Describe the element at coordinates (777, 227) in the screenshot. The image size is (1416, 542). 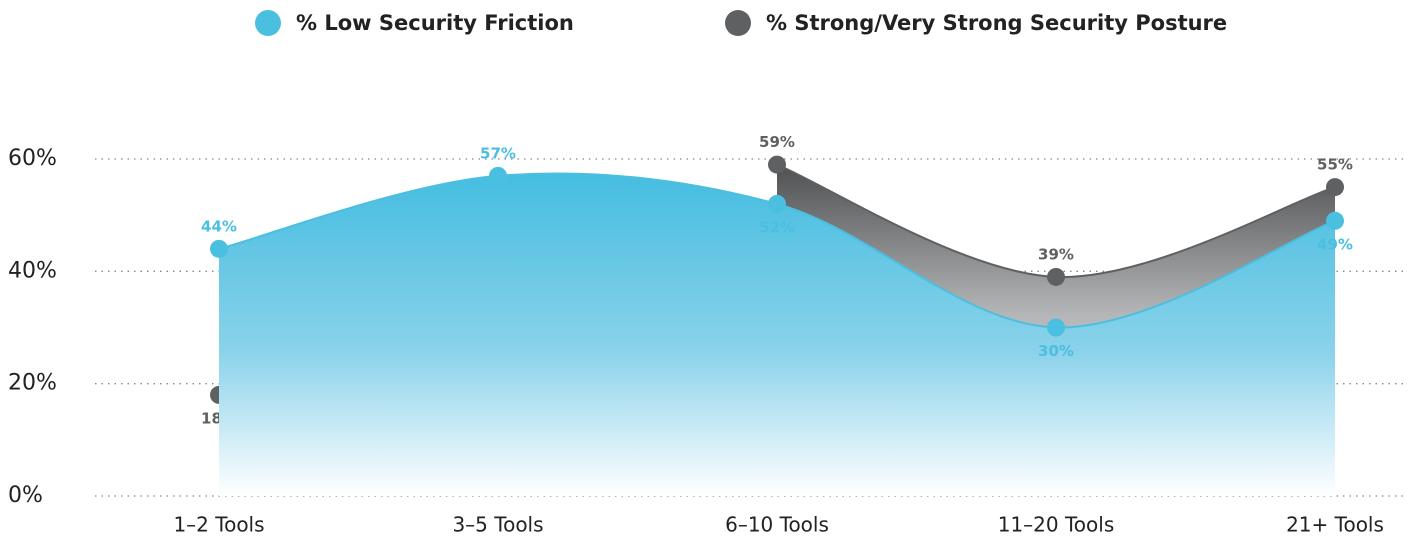
I see `data-label: 52%` at that location.